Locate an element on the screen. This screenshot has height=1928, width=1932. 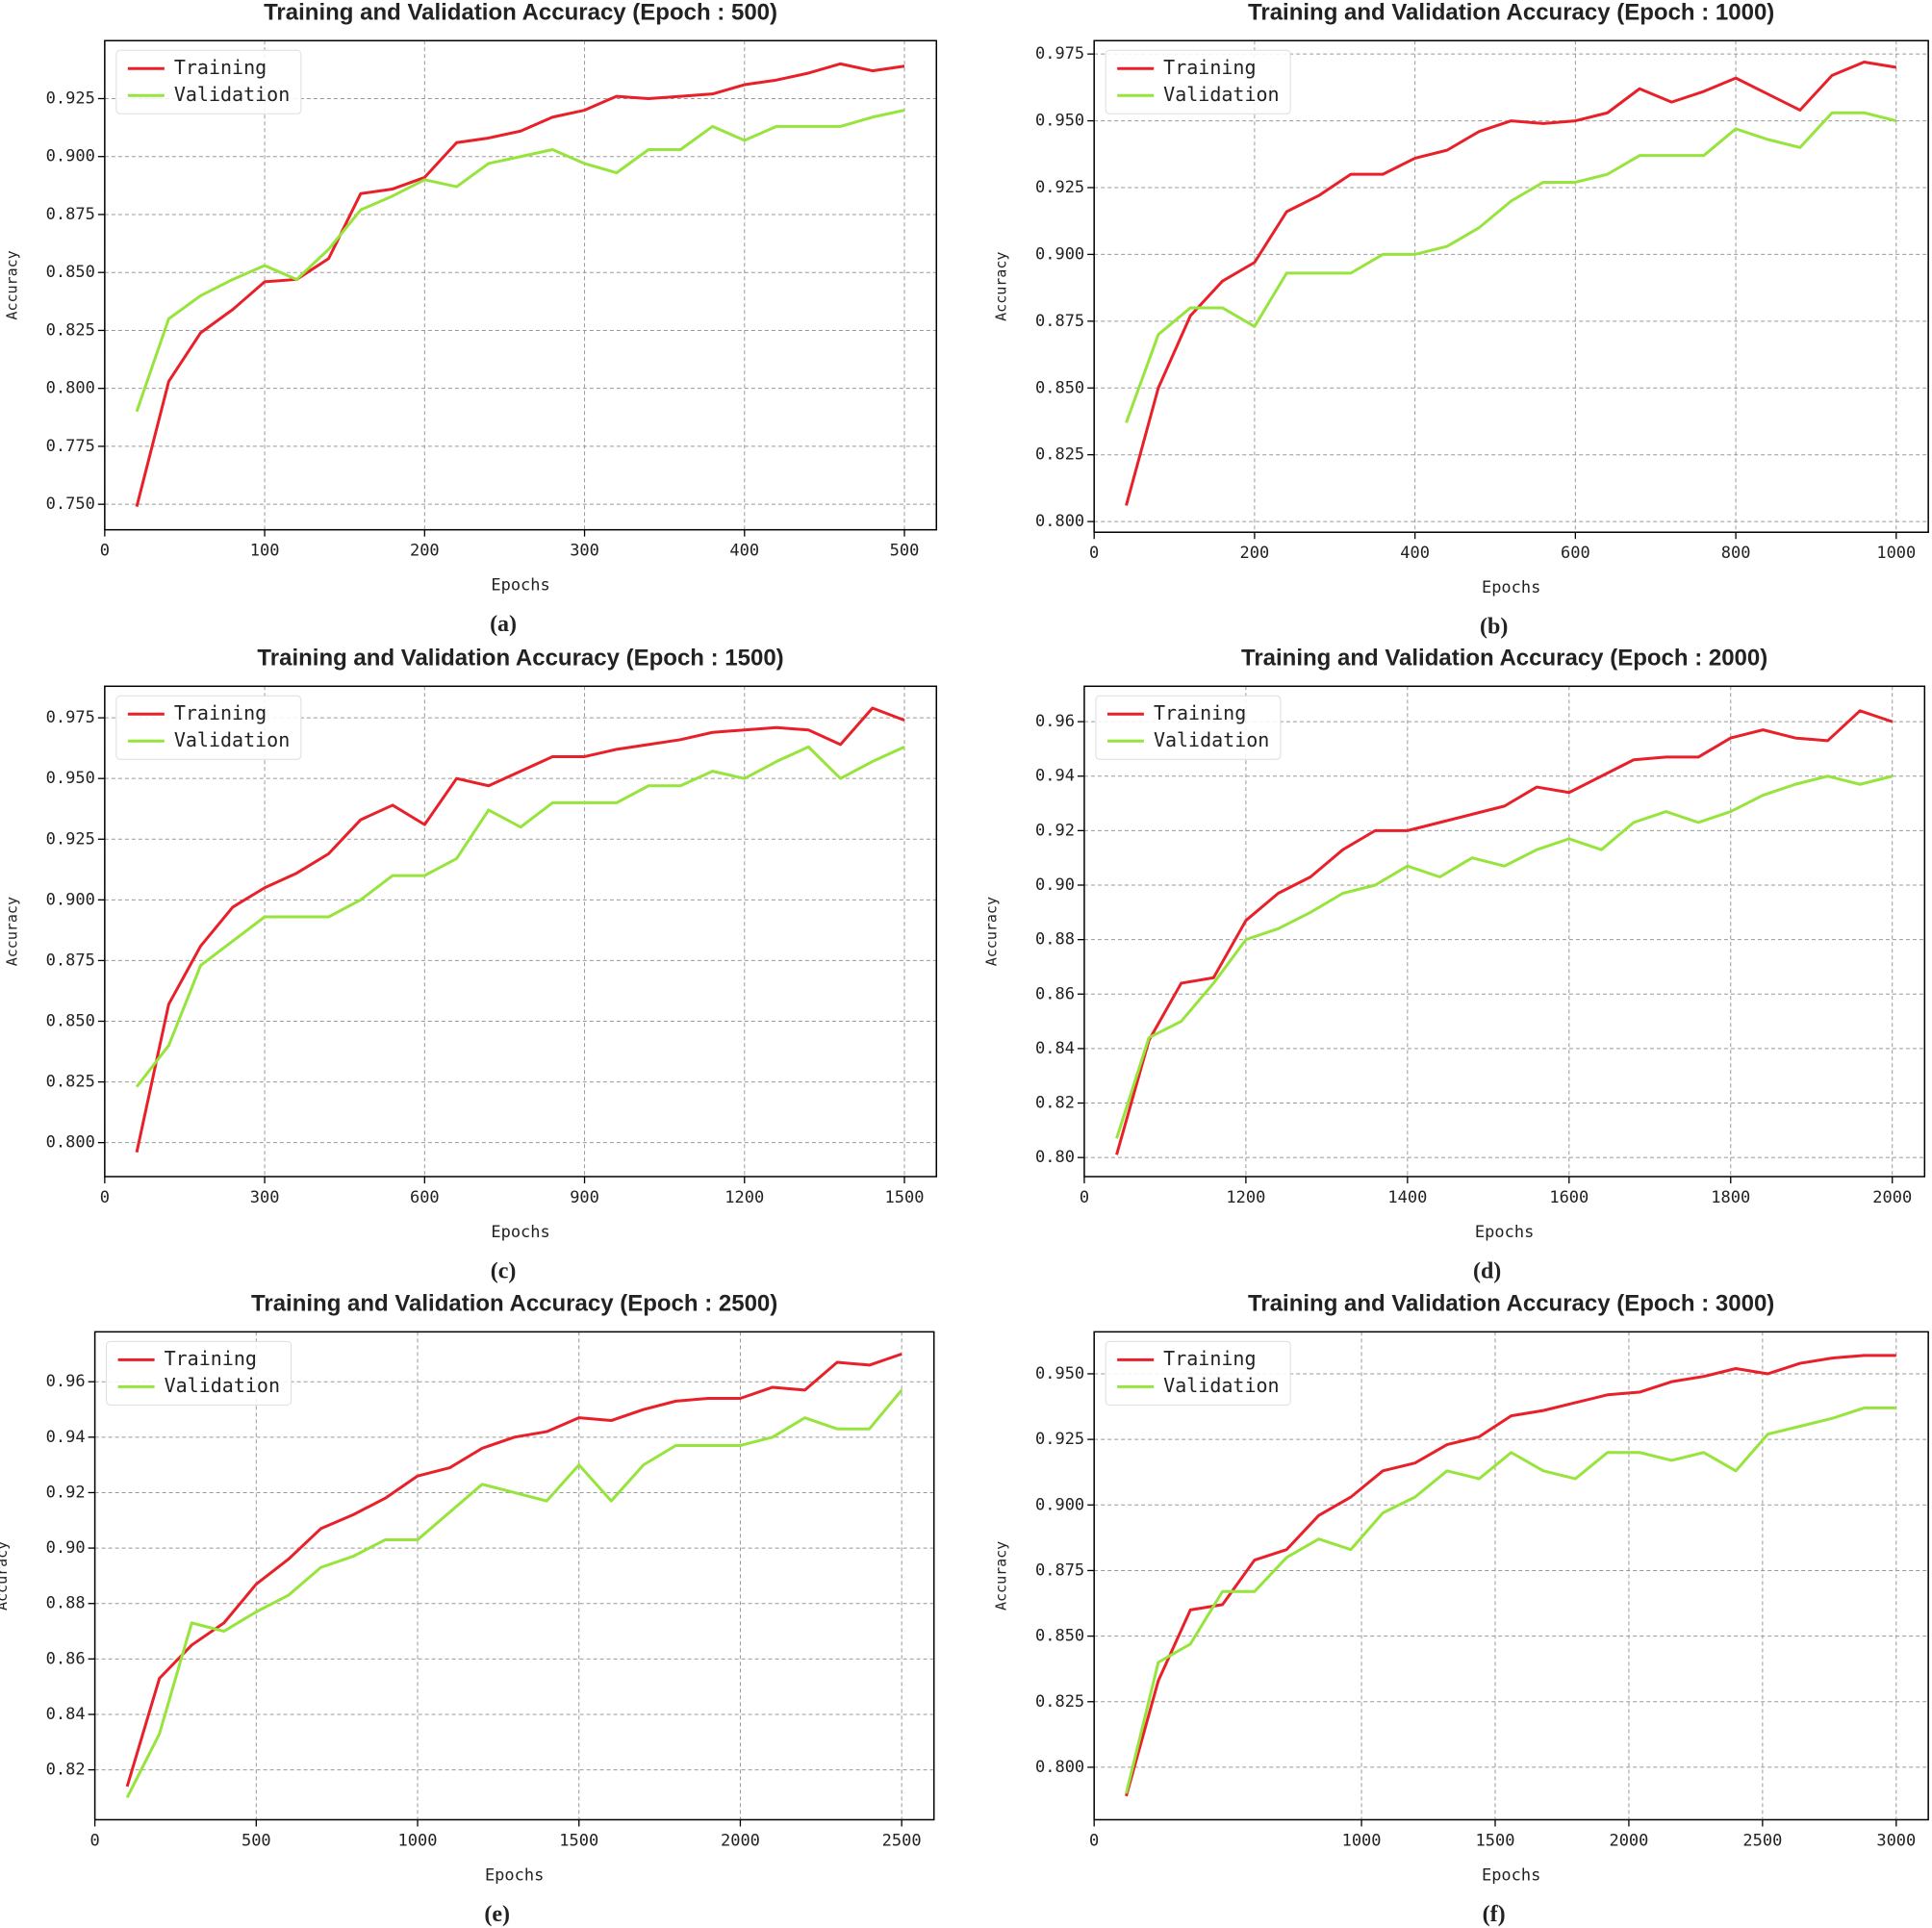
x-tick-label: 2500 is located at coordinates (1762, 1840).